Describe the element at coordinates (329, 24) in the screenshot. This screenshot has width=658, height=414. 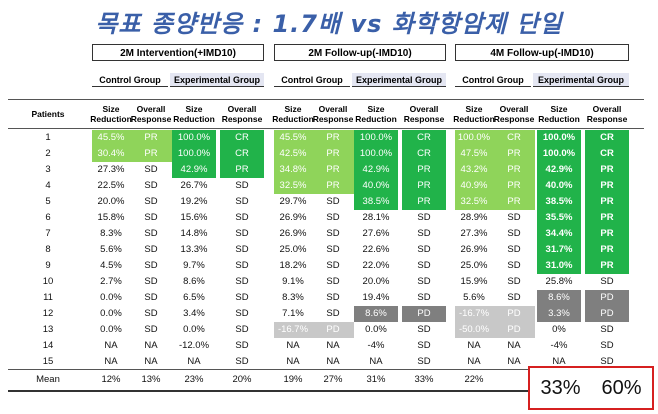
I see `page-title: 목표 종양반응 : 1.7배 vs 화학항암제 단일` at that location.